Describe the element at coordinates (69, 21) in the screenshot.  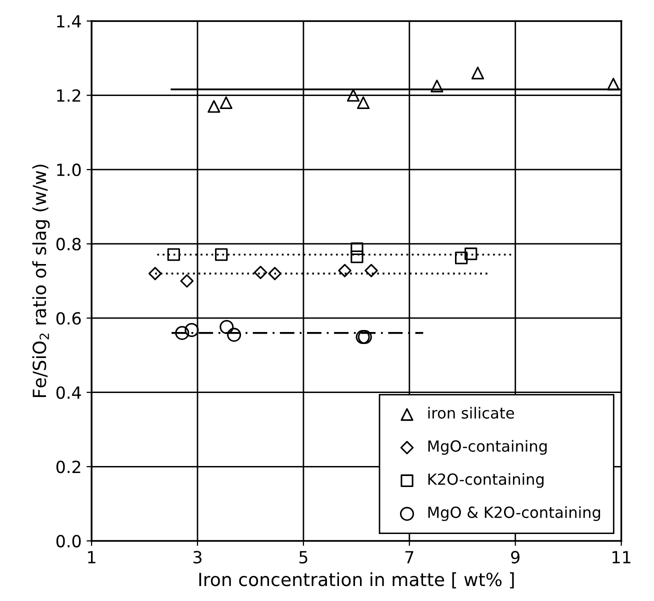
I see `y-tick-label: 1.4` at that location.